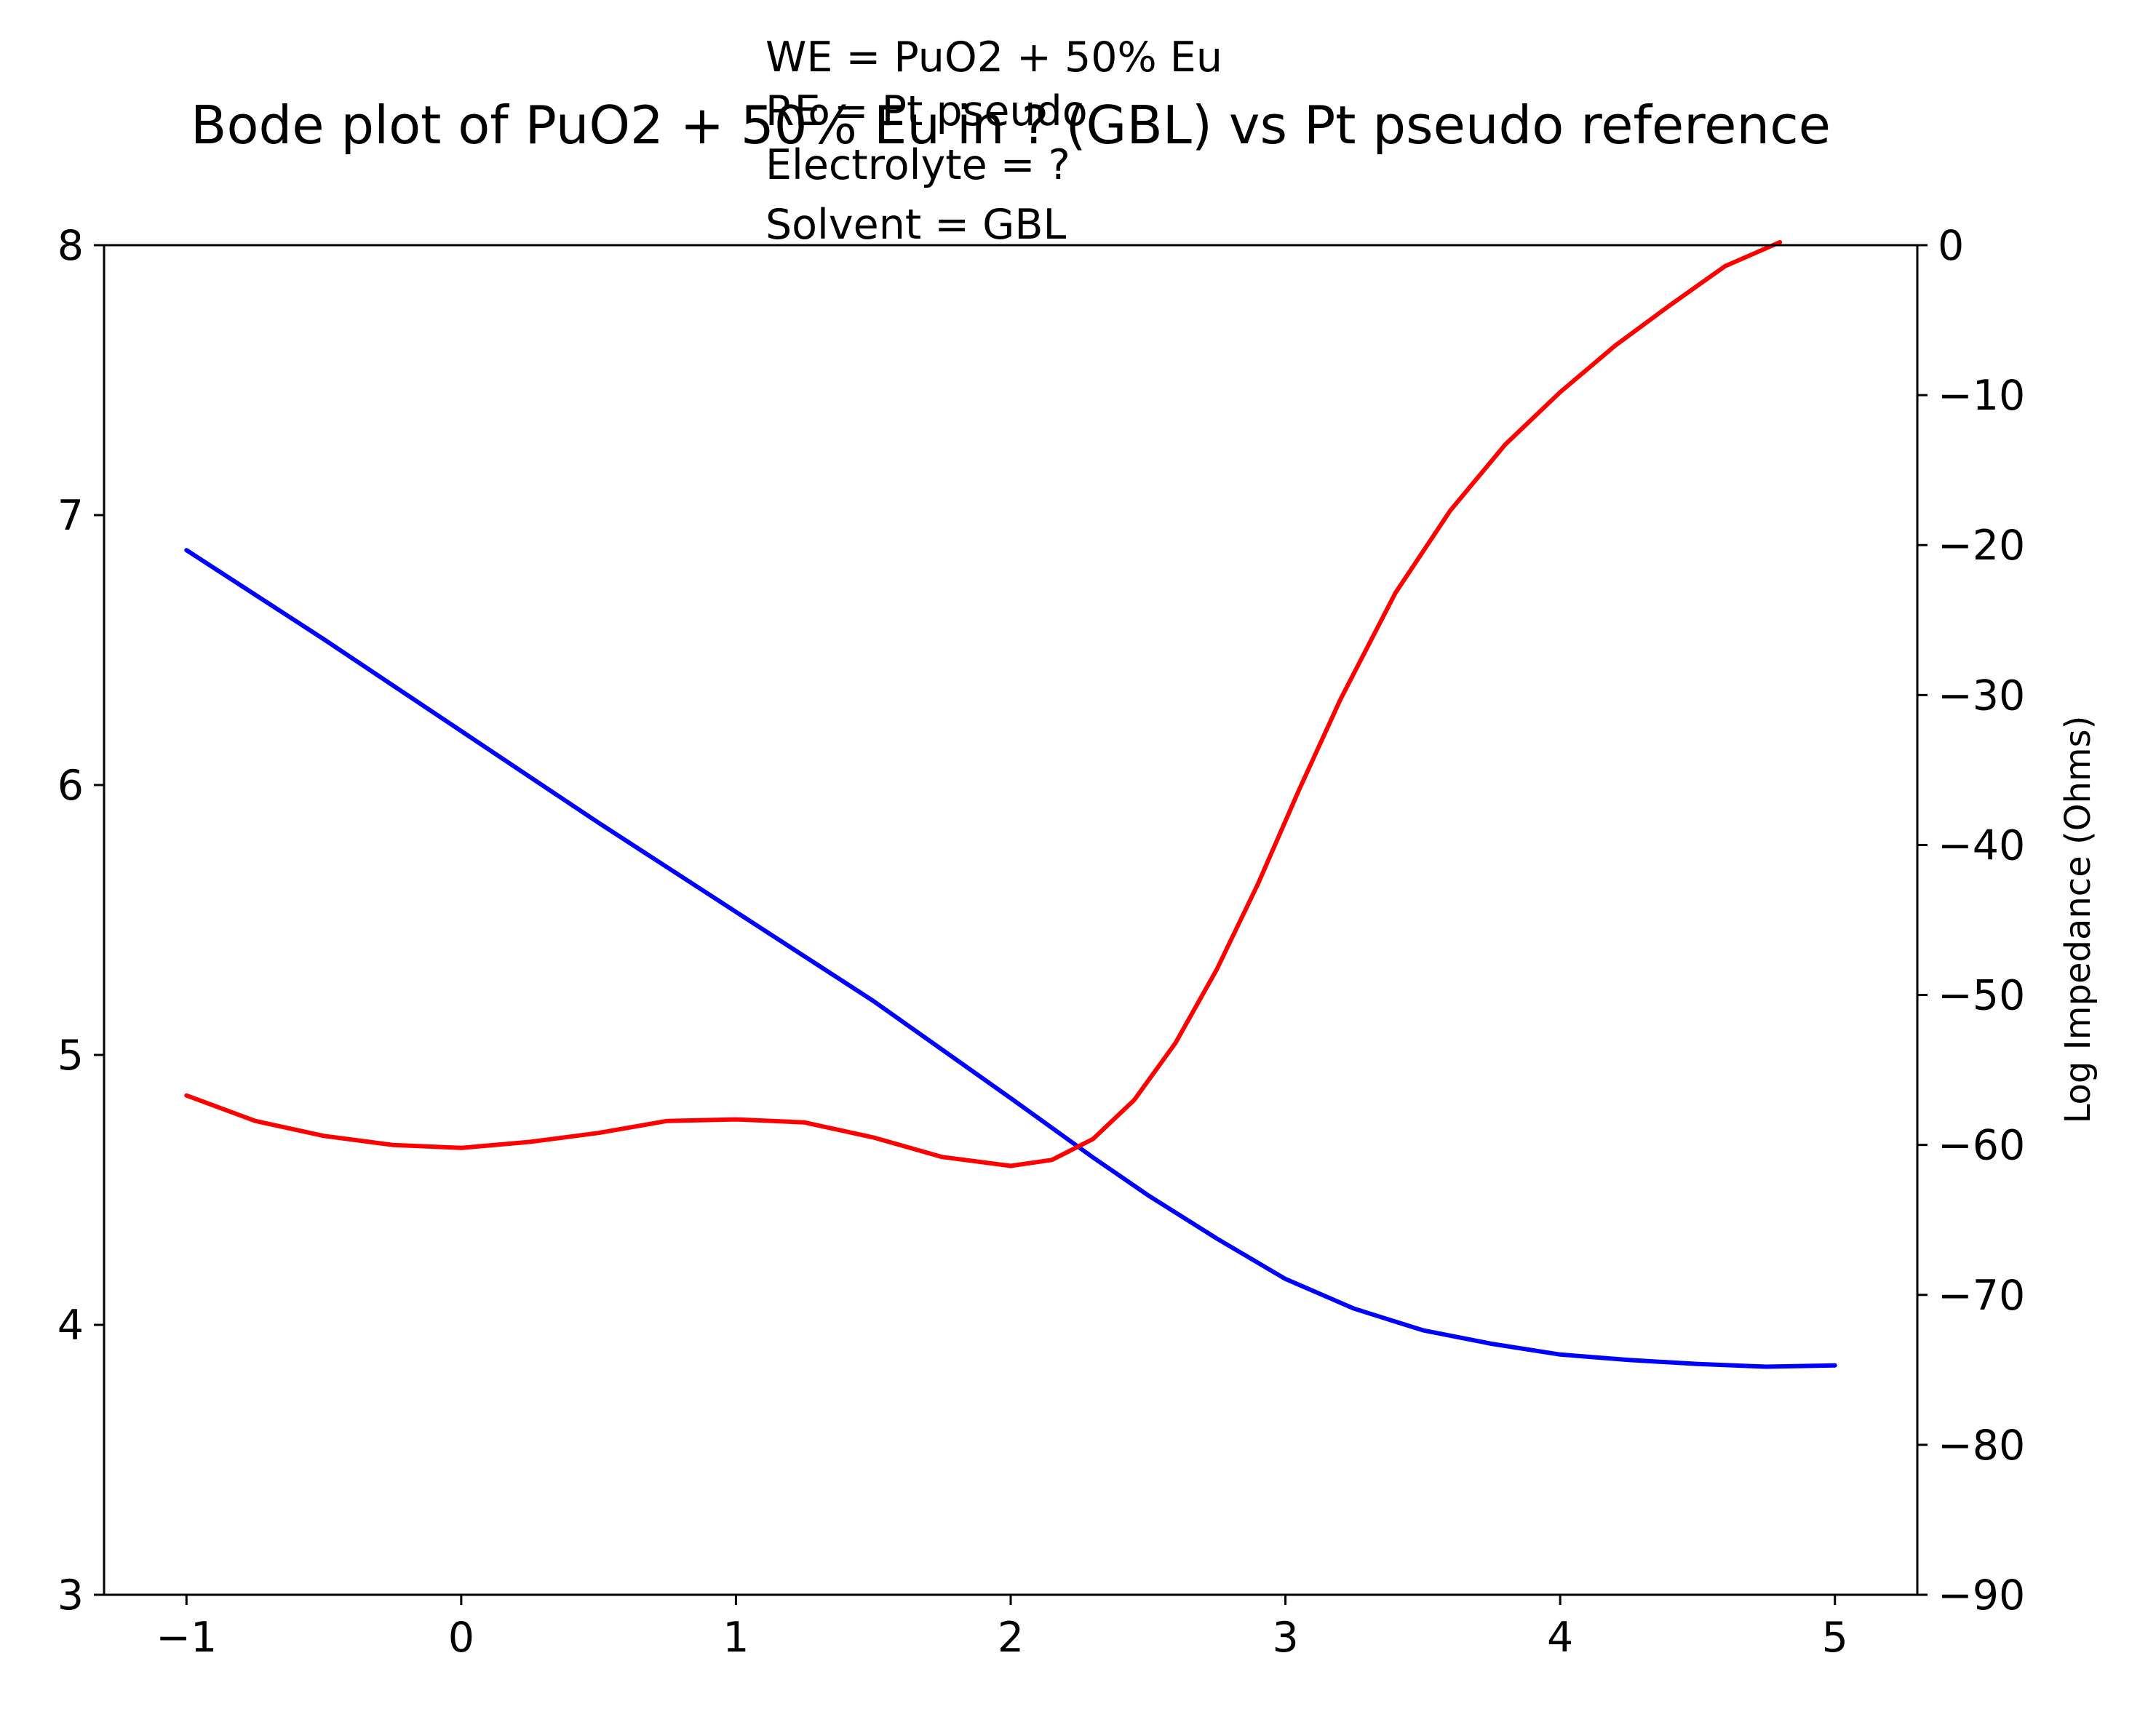 This screenshot has height=1709, width=2156. I want to click on x-tick-label: 5, so click(1835, 1638).